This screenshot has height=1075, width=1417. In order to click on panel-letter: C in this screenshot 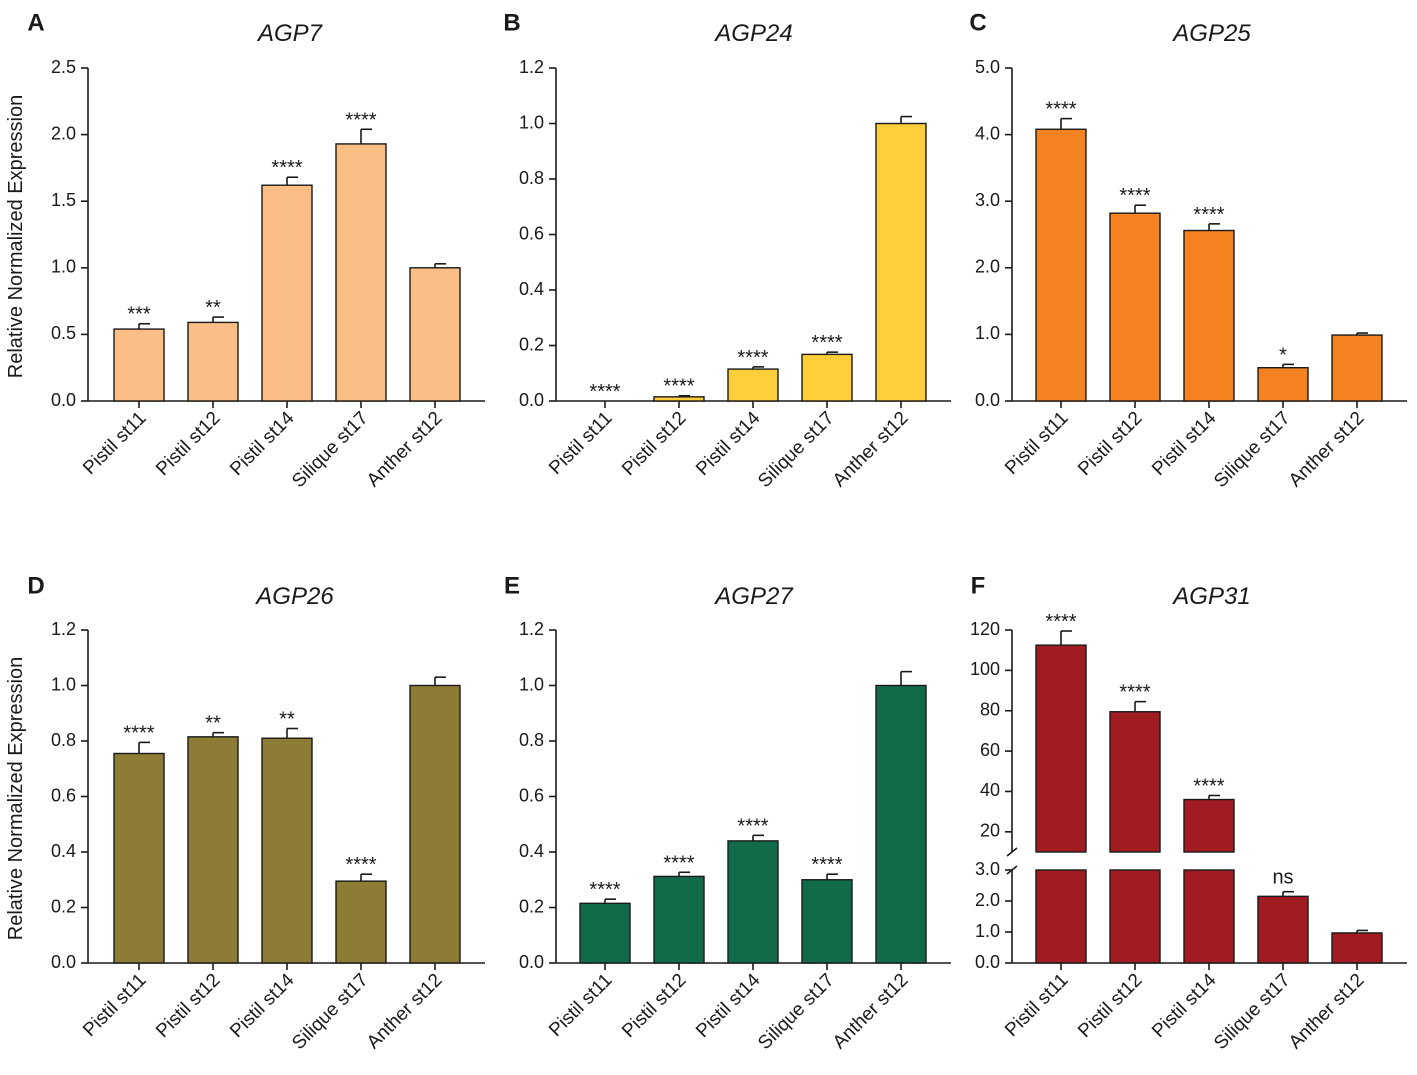, I will do `click(977, 22)`.